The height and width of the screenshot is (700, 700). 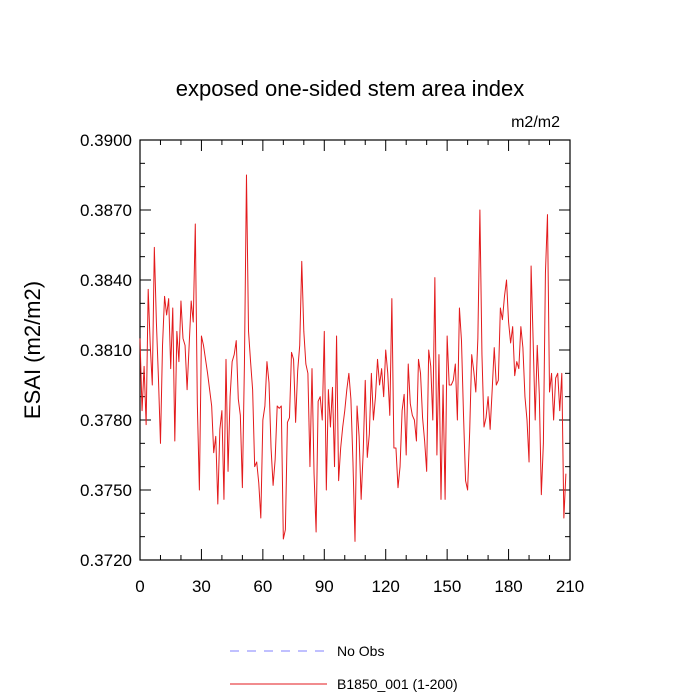 I want to click on y-tick-label: 0.3750, so click(x=106, y=490).